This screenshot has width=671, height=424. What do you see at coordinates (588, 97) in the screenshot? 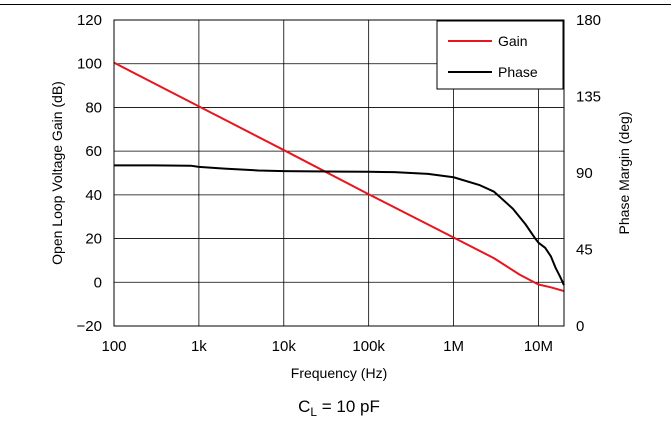
I see `y2-tick-label: 135` at bounding box center [588, 97].